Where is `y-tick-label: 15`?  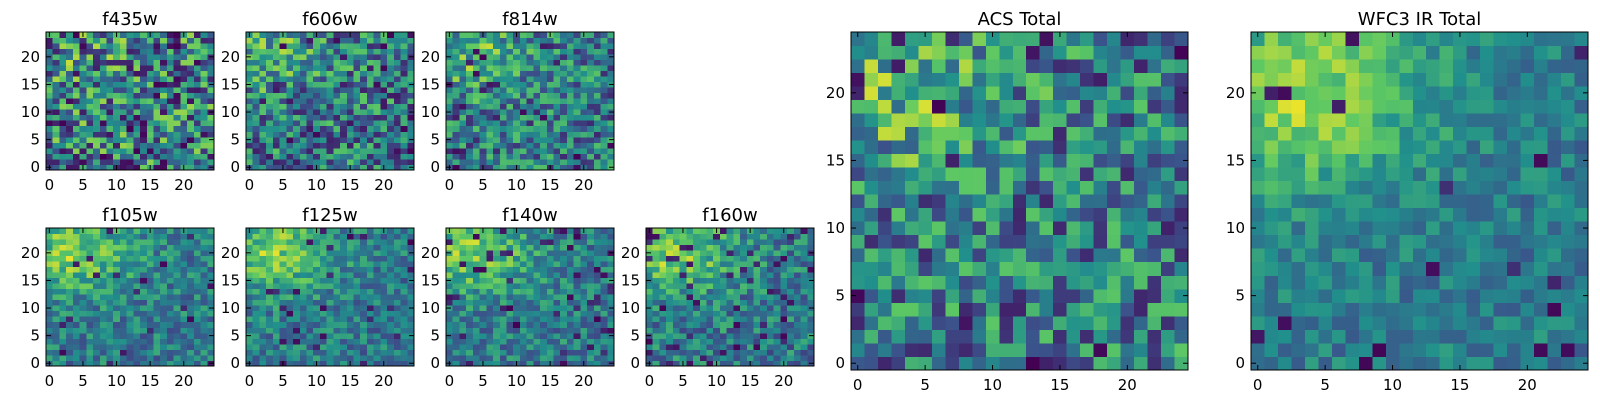 y-tick-label: 15 is located at coordinates (30, 280).